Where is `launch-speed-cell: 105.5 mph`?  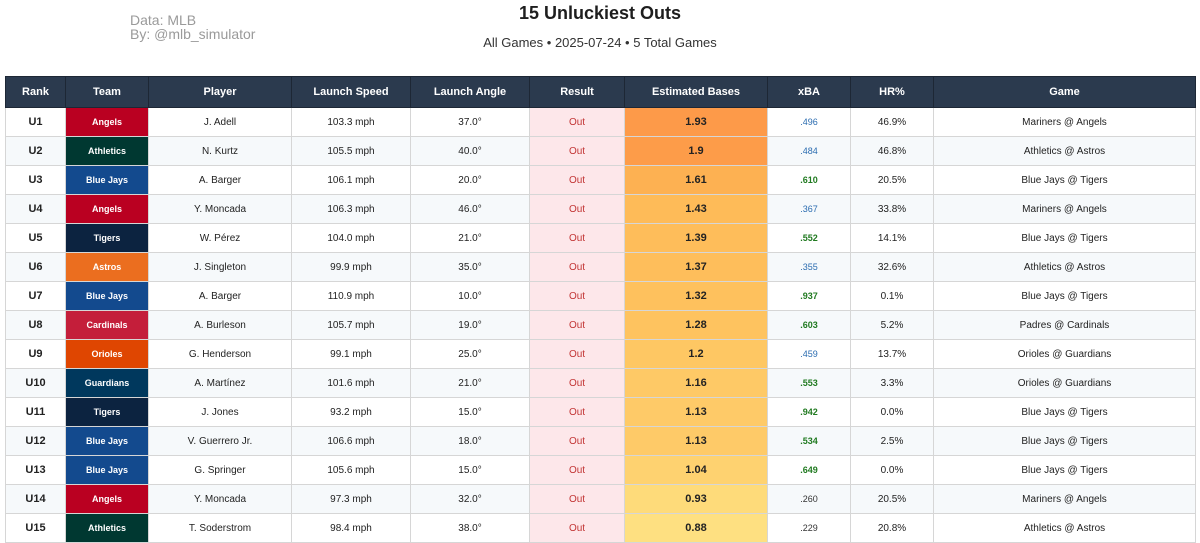
launch-speed-cell: 105.5 mph is located at coordinates (351, 151).